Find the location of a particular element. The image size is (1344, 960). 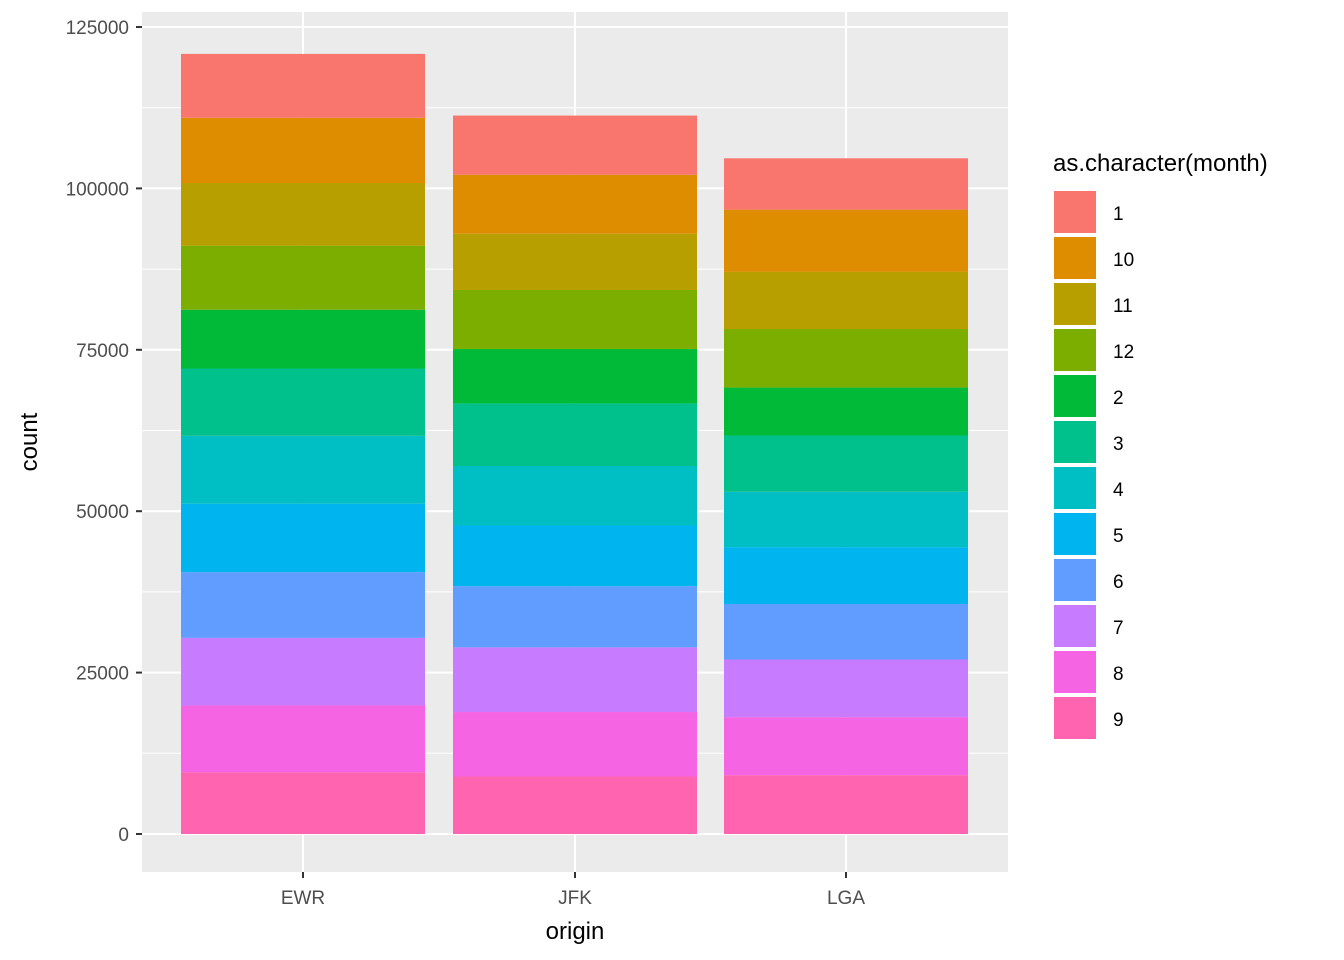

legend-label-1: 1 is located at coordinates (1118, 214).